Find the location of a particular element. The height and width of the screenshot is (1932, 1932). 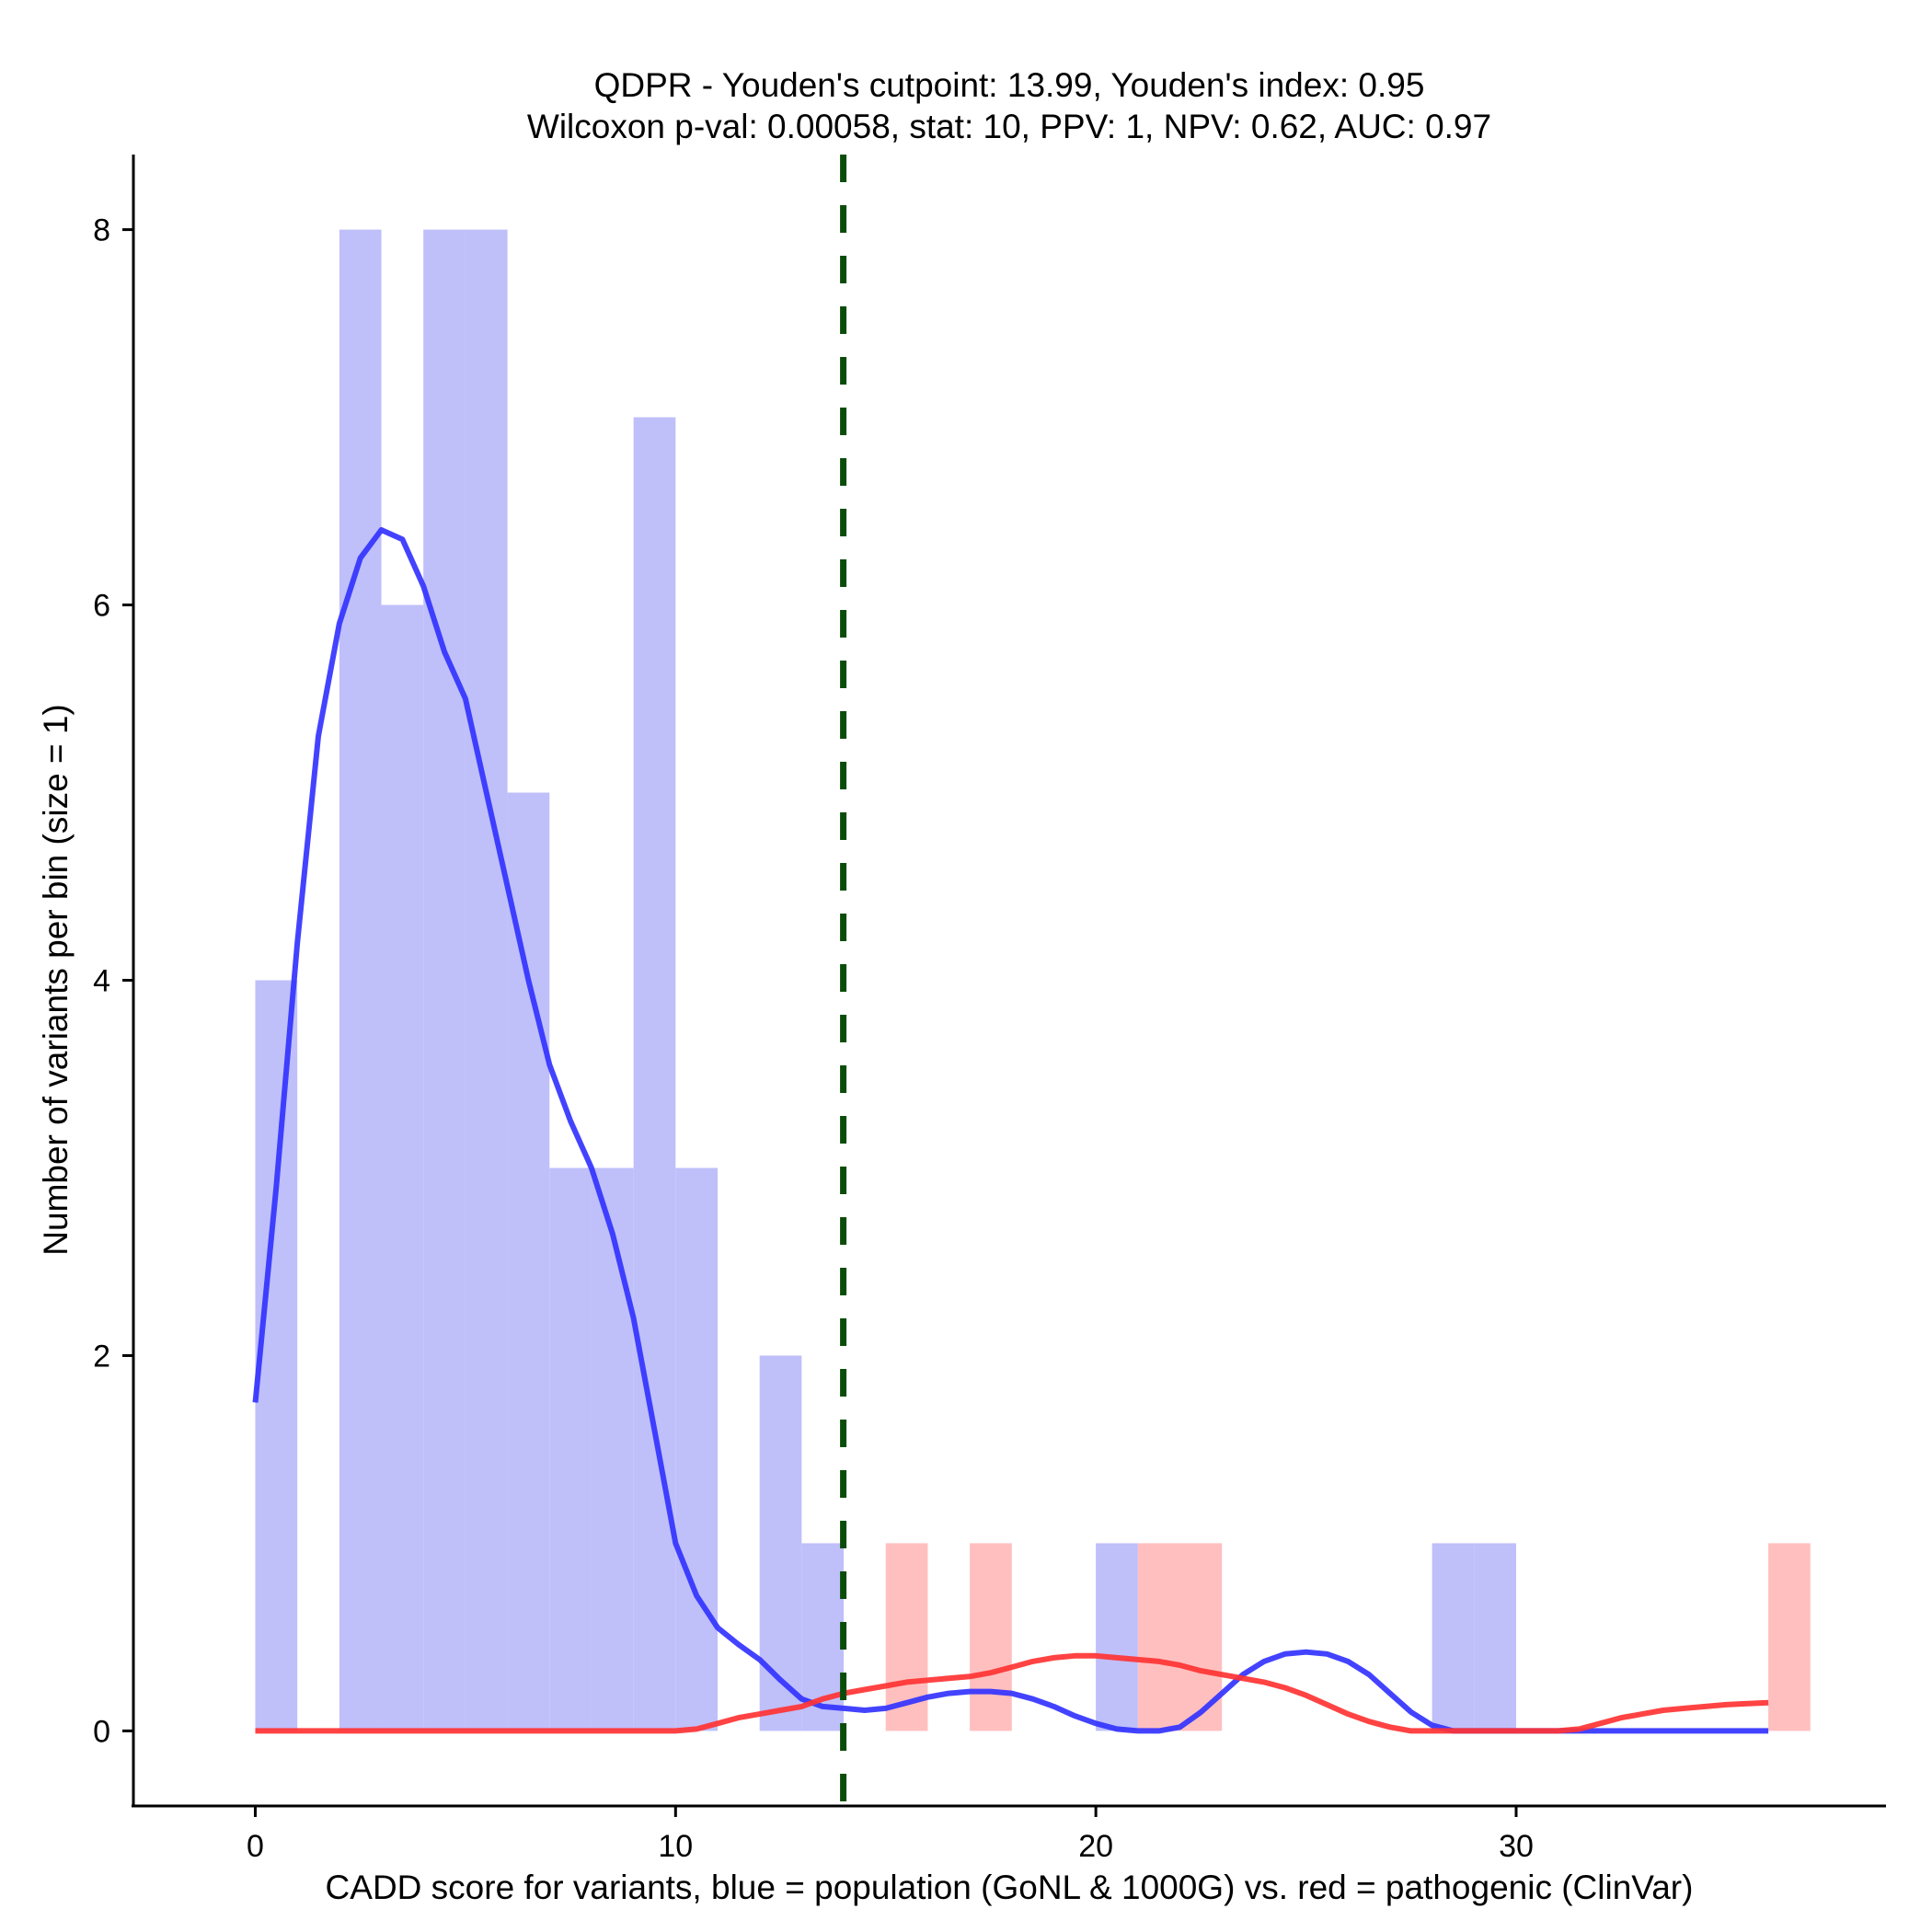

y-axis-title: Number of variants per bin (size = 1) is located at coordinates (56, 979).